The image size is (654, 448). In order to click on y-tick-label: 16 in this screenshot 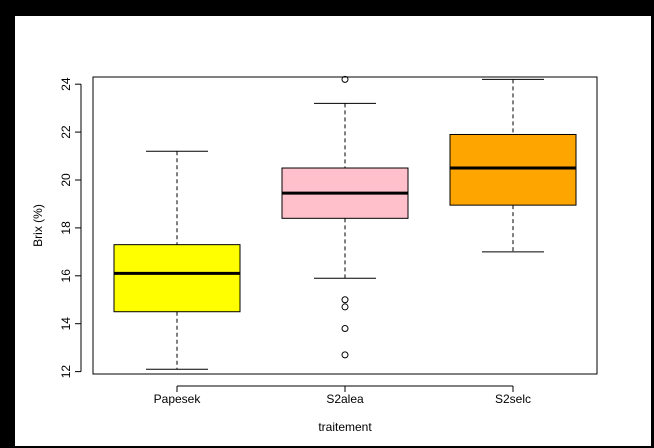, I will do `click(66, 276)`.